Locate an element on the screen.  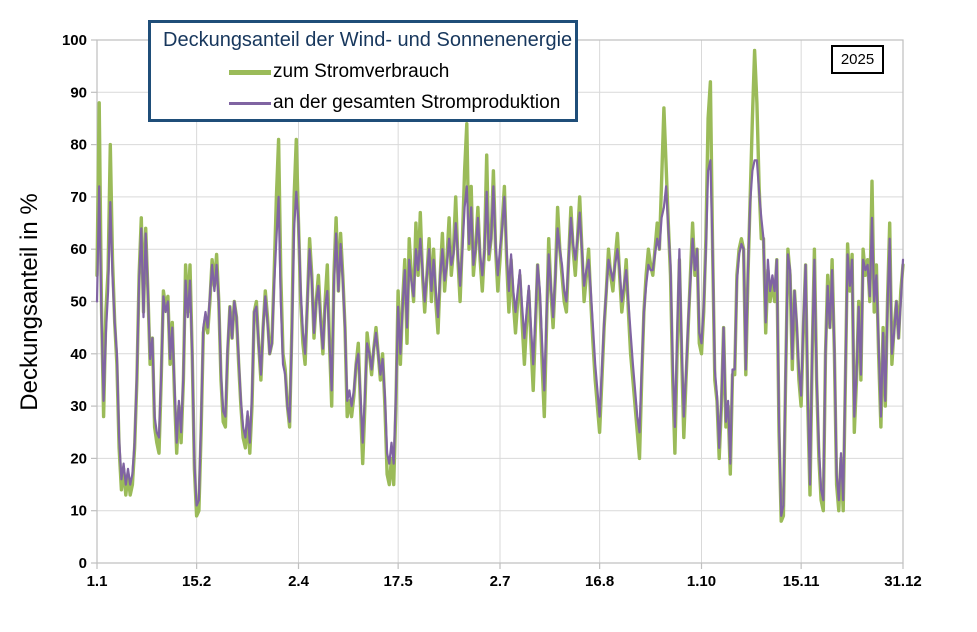
legend-item-label: an der gesamten Stromproduktion is located at coordinates (417, 102).